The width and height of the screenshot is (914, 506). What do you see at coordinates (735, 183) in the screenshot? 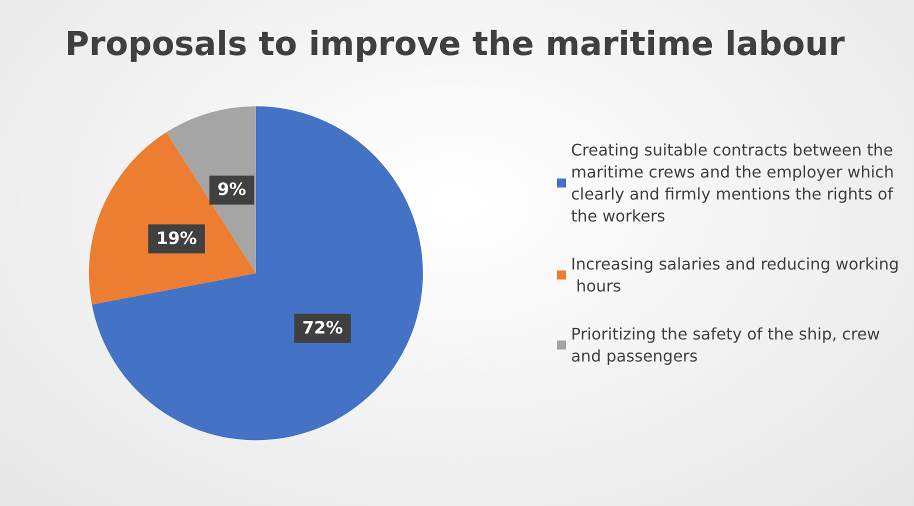
I see `legend-label: Creating suitable contracts between the maritime crews and the employer which clearly and firmly mentions the rights of the workers` at bounding box center [735, 183].